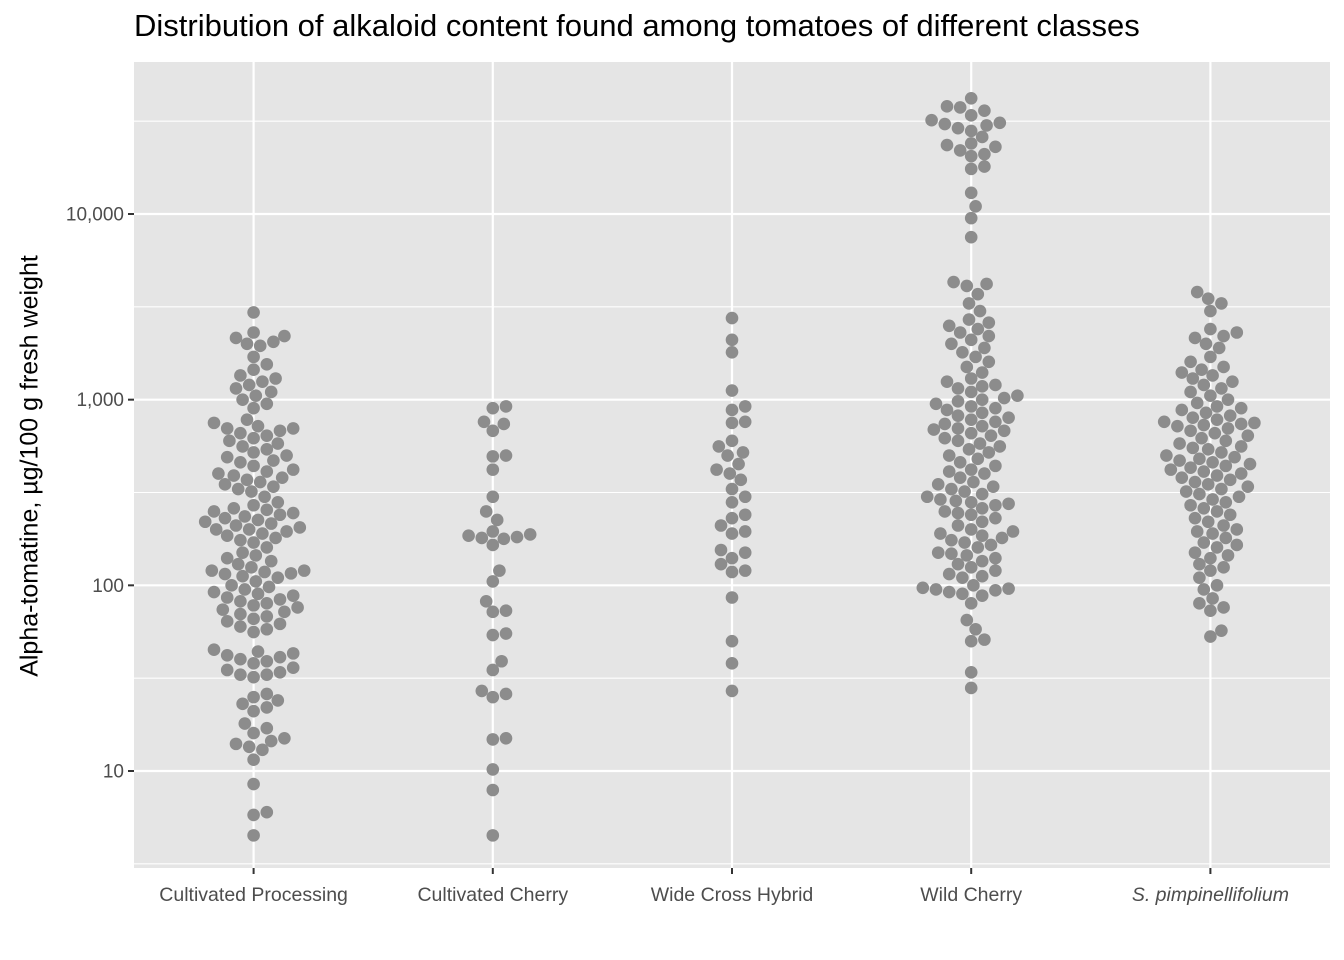 The height and width of the screenshot is (960, 1344). I want to click on y-tick-label: 10,000, so click(95, 215).